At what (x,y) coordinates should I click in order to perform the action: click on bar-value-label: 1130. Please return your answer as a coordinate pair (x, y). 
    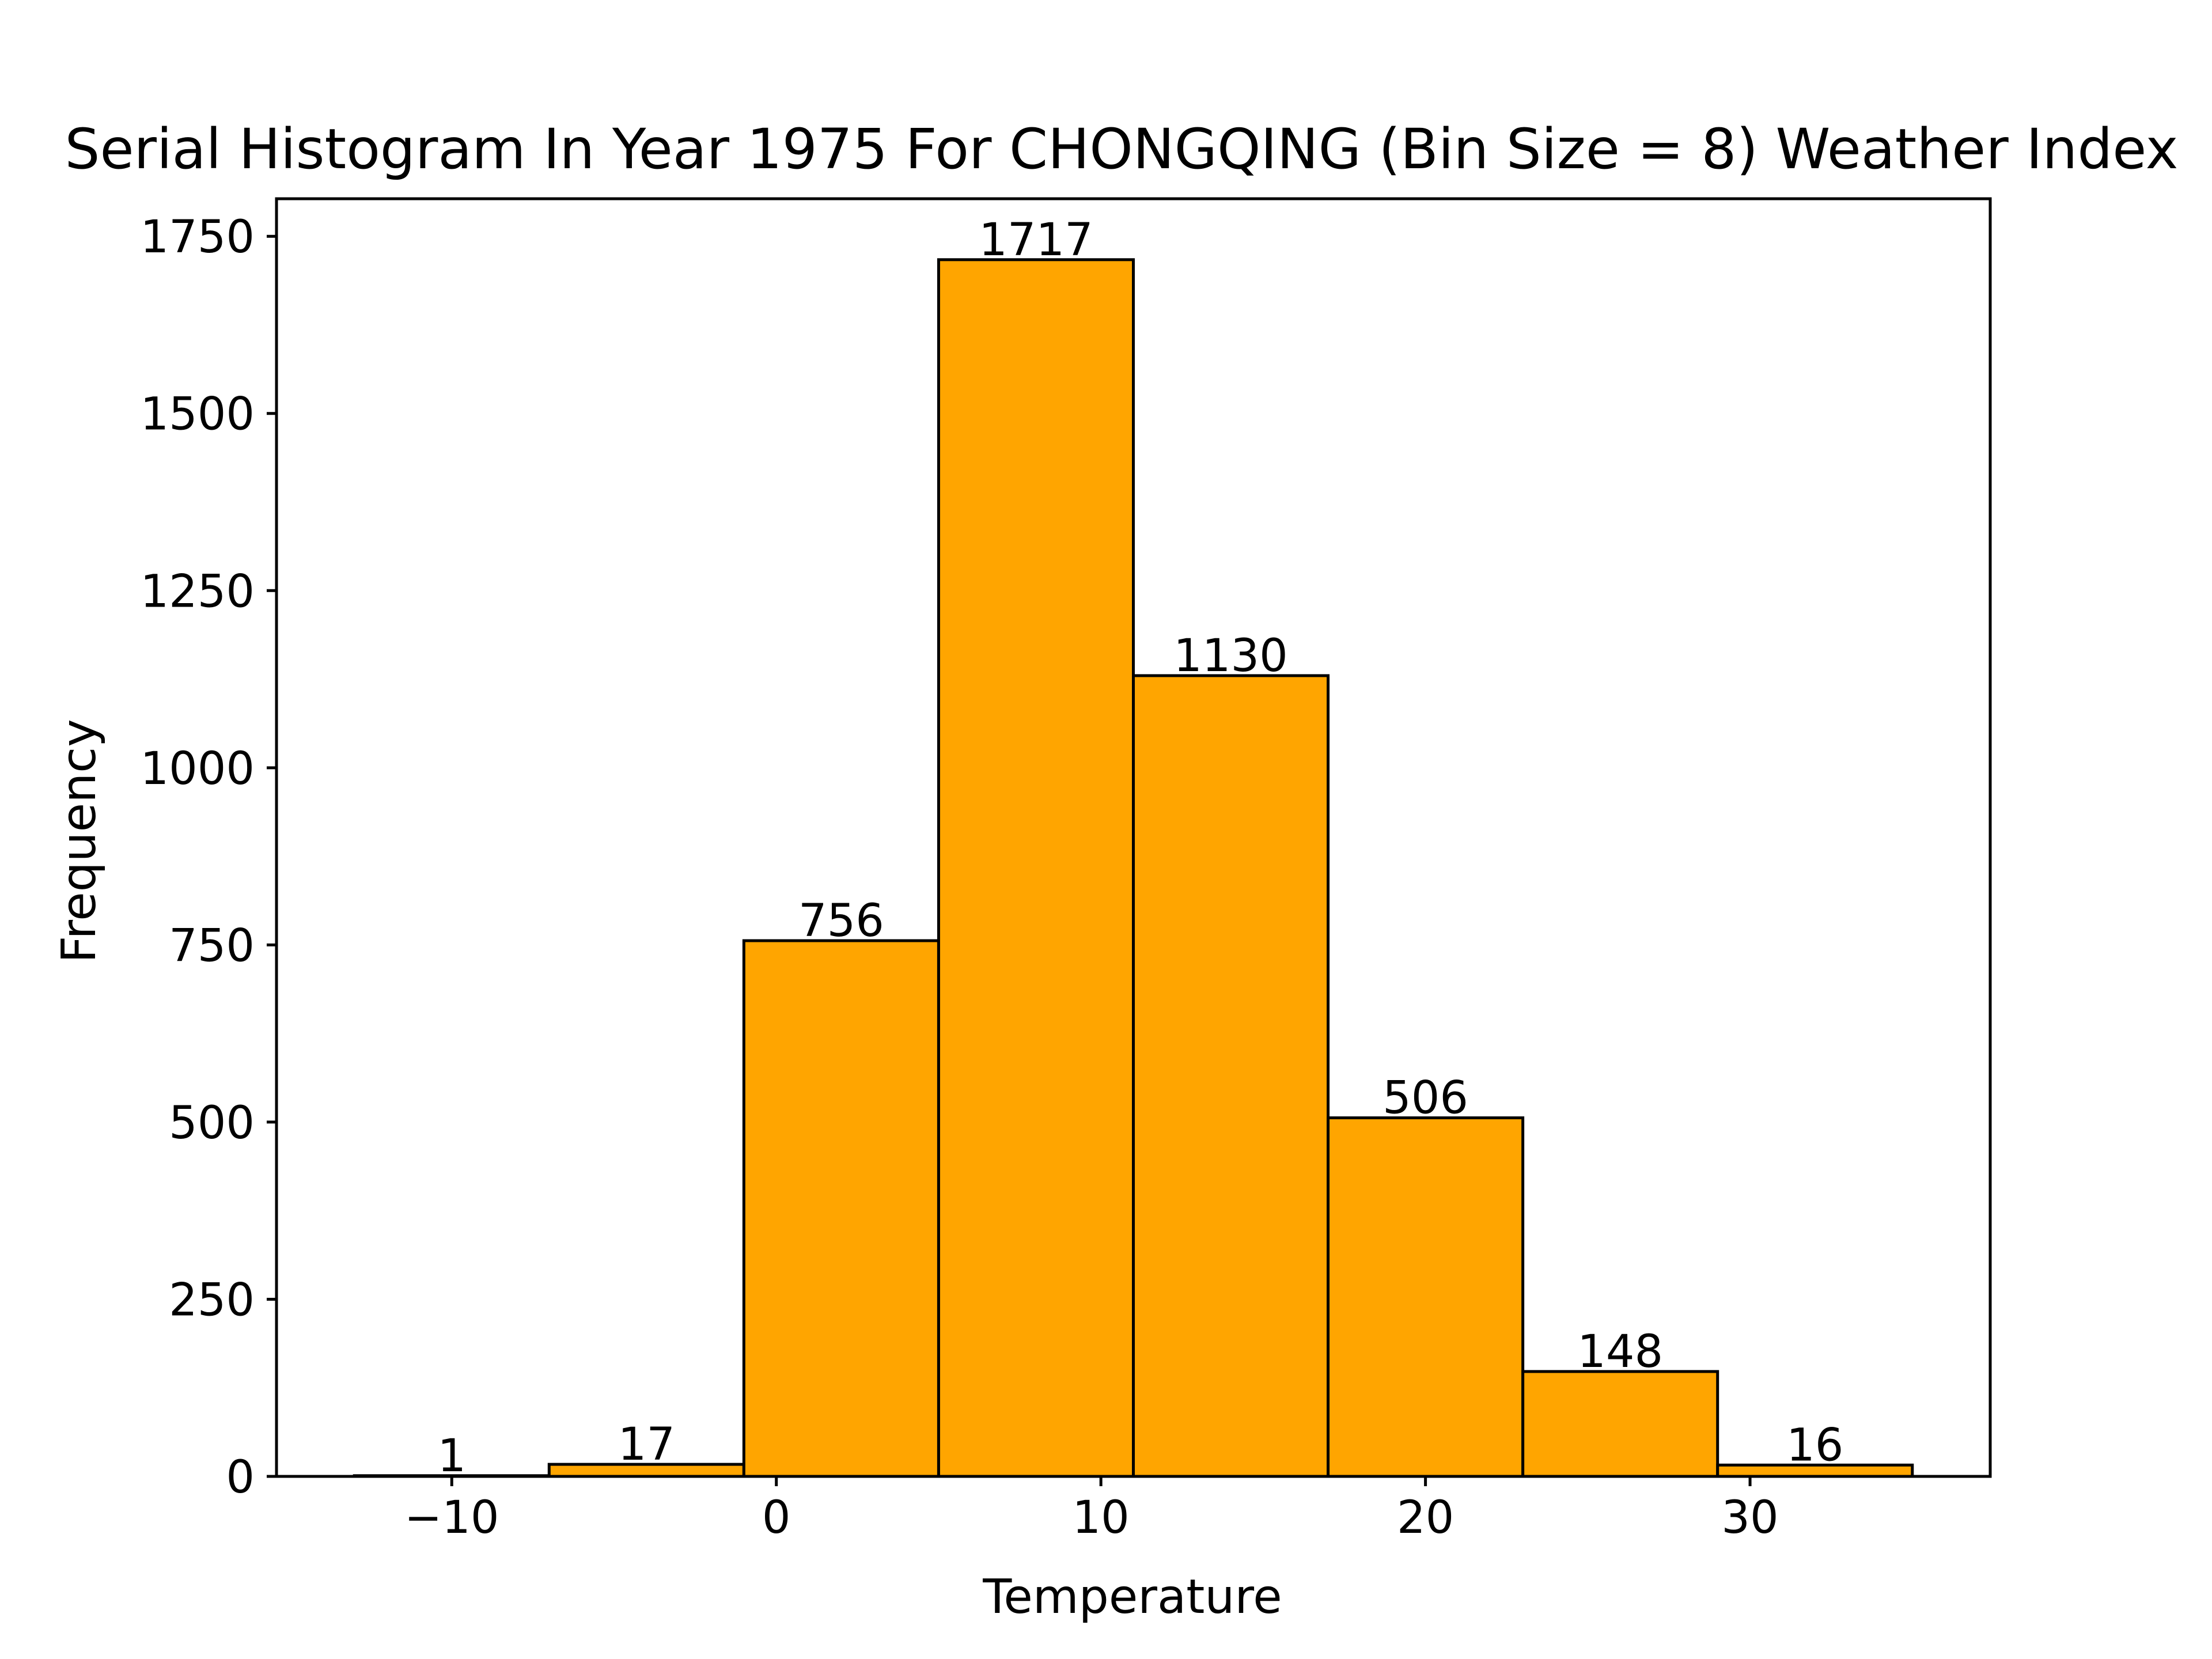
    Looking at the image, I should click on (1230, 656).